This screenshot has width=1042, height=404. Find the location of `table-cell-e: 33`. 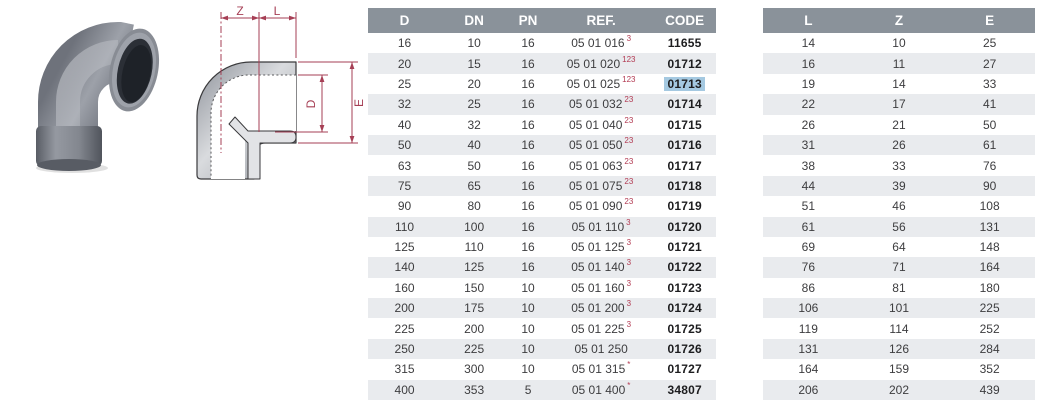

table-cell-e: 33 is located at coordinates (989, 83).